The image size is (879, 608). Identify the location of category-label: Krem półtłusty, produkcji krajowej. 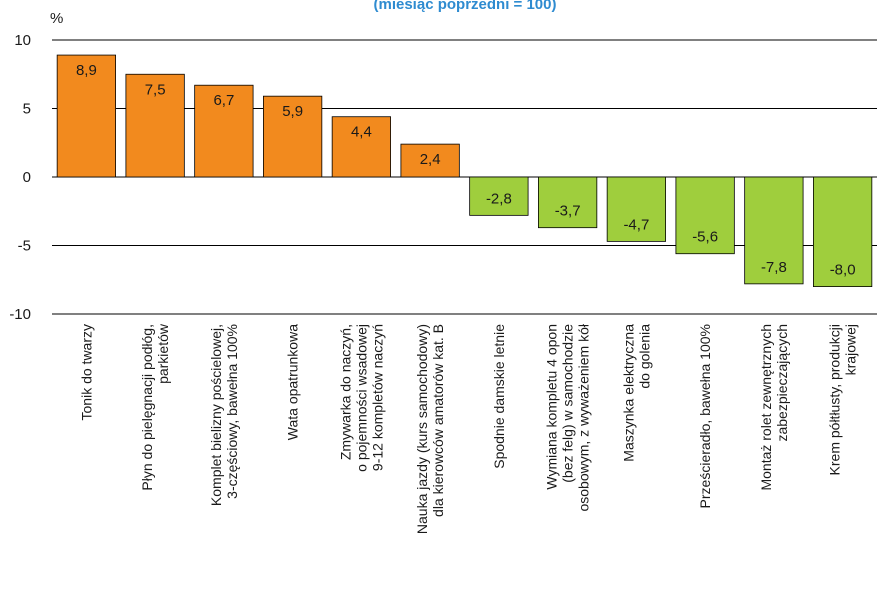
(843, 399).